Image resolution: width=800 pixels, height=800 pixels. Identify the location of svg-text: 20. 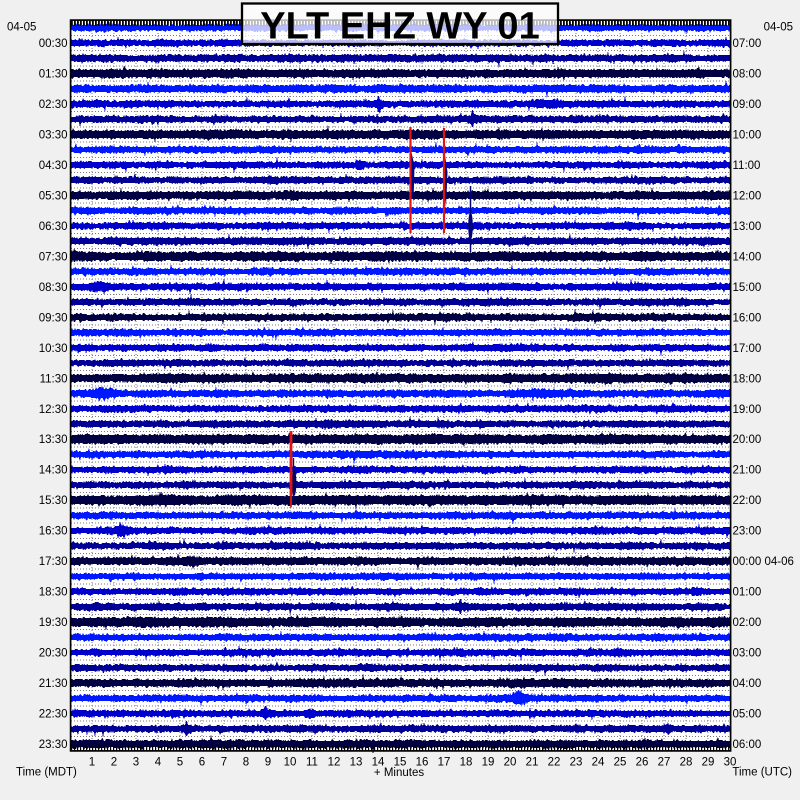
(510, 763).